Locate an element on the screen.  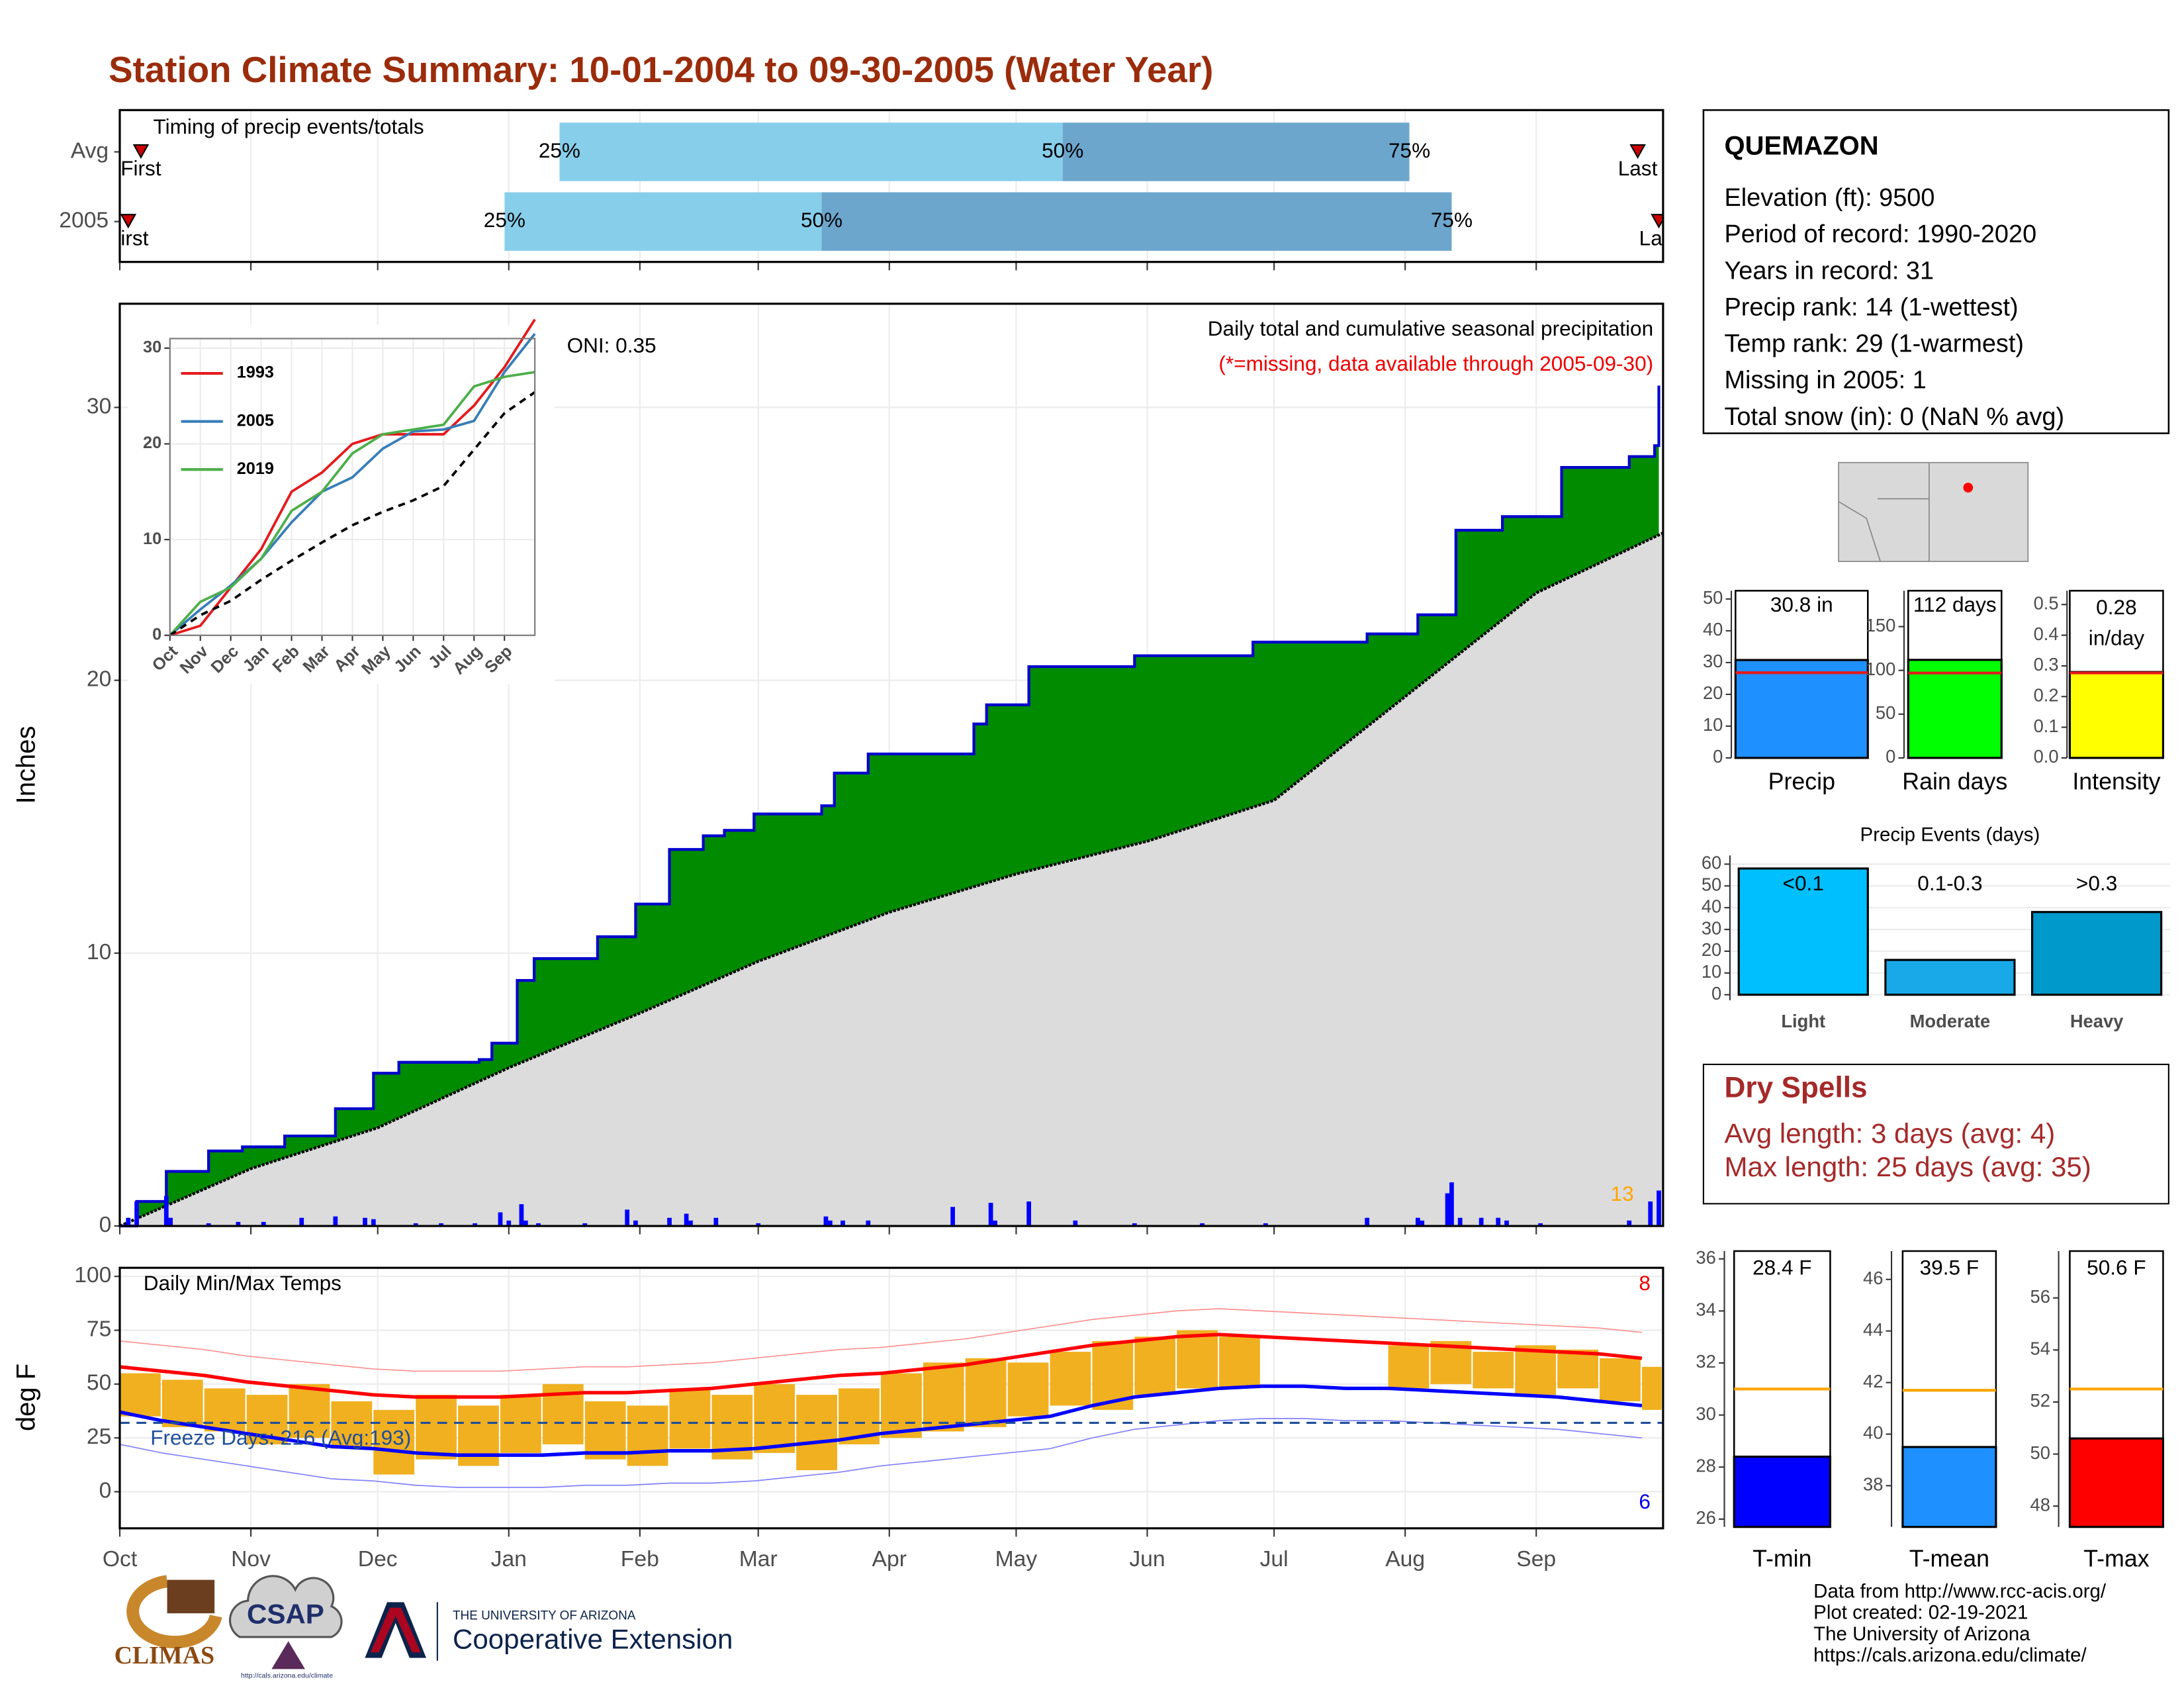
event-label: Last is located at coordinates (1638, 168).